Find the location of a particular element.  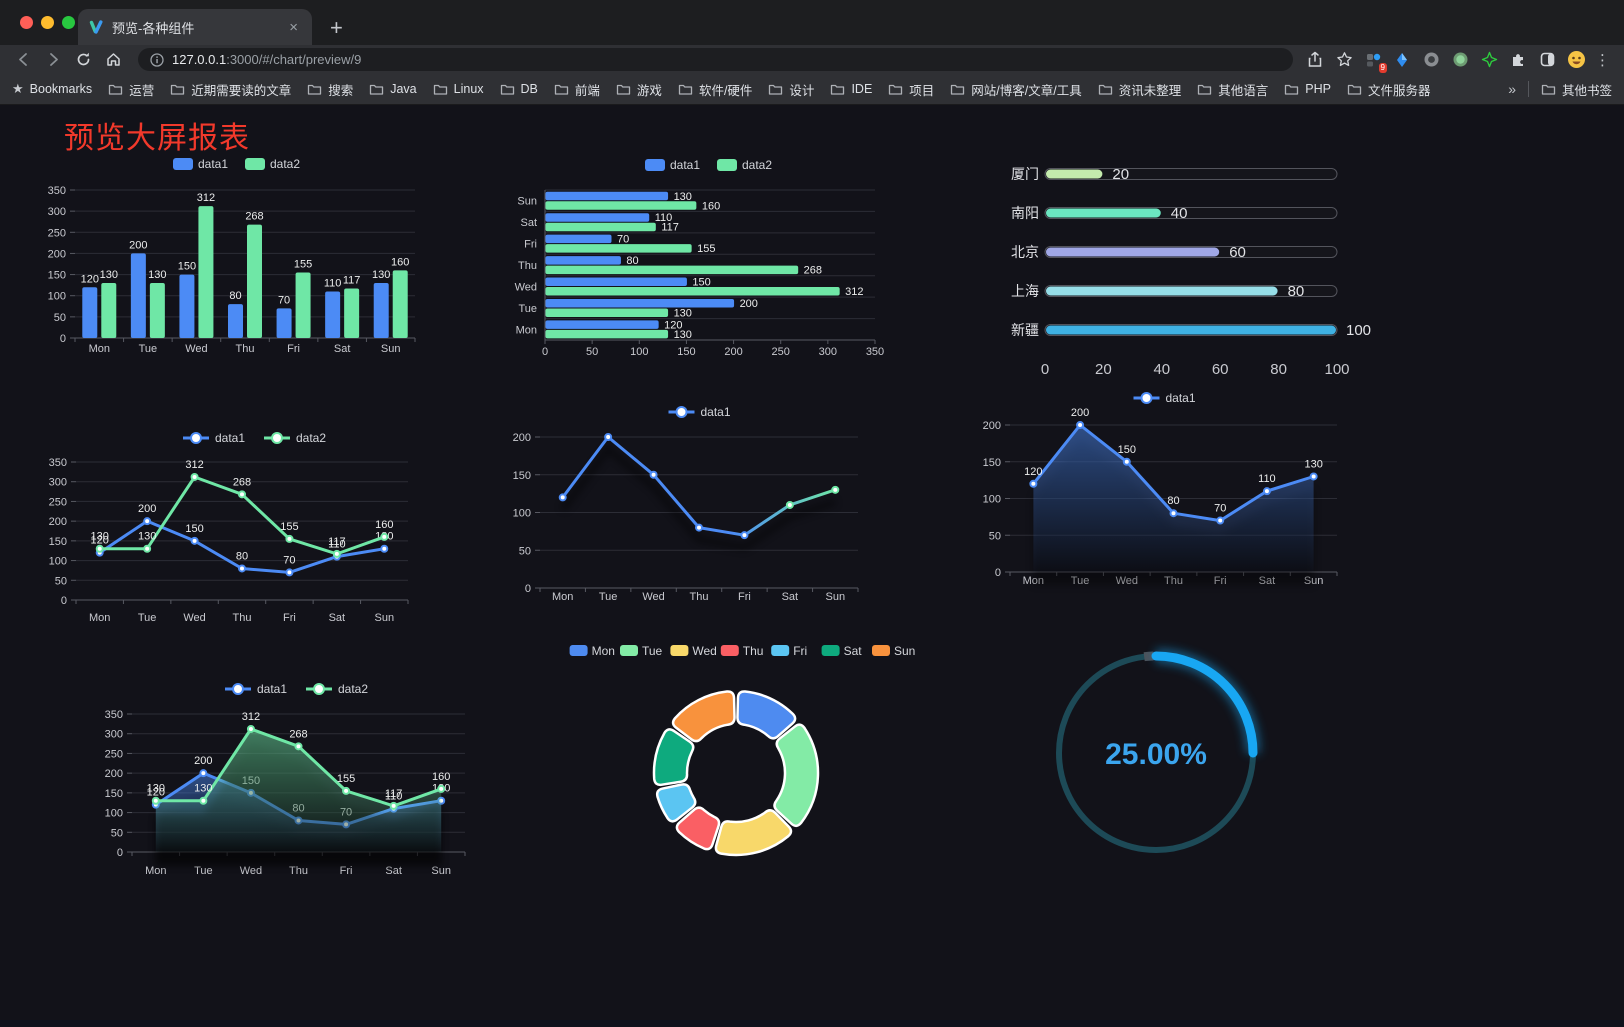

point-value-label: 312 is located at coordinates (251, 717).